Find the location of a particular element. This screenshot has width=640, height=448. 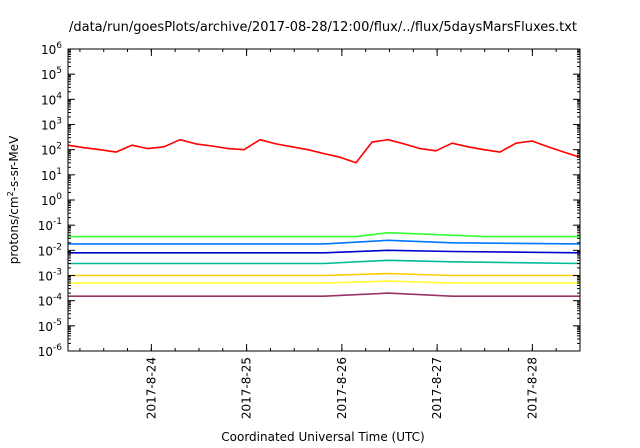

y-tick-label-8: 10² is located at coordinates (51, 150).